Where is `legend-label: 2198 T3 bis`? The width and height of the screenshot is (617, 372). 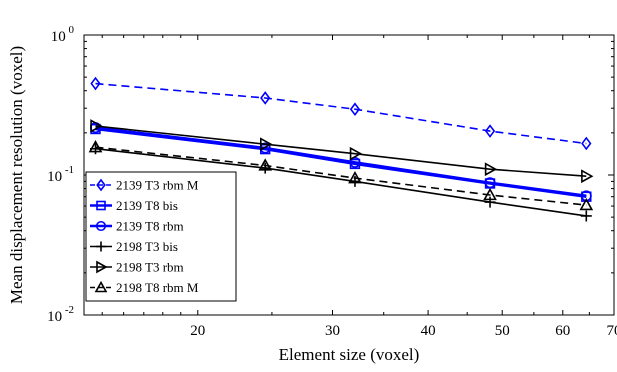 legend-label: 2198 T3 bis is located at coordinates (147, 246).